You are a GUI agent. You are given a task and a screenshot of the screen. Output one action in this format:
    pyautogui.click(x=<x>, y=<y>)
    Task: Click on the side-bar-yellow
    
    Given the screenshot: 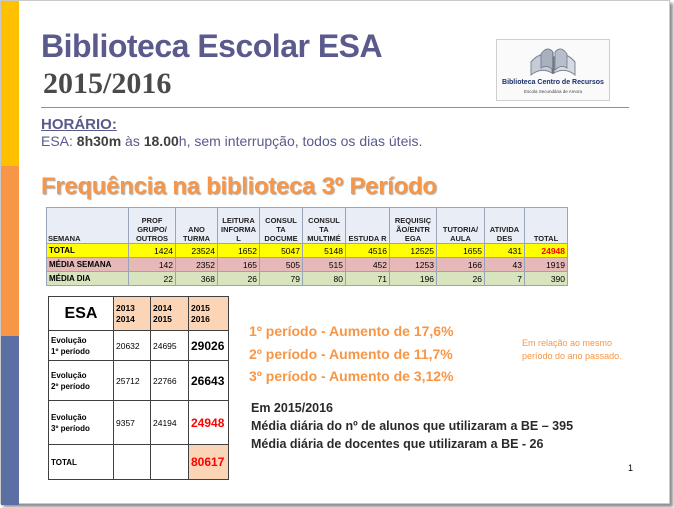 What is the action you would take?
    pyautogui.click(x=10, y=83)
    